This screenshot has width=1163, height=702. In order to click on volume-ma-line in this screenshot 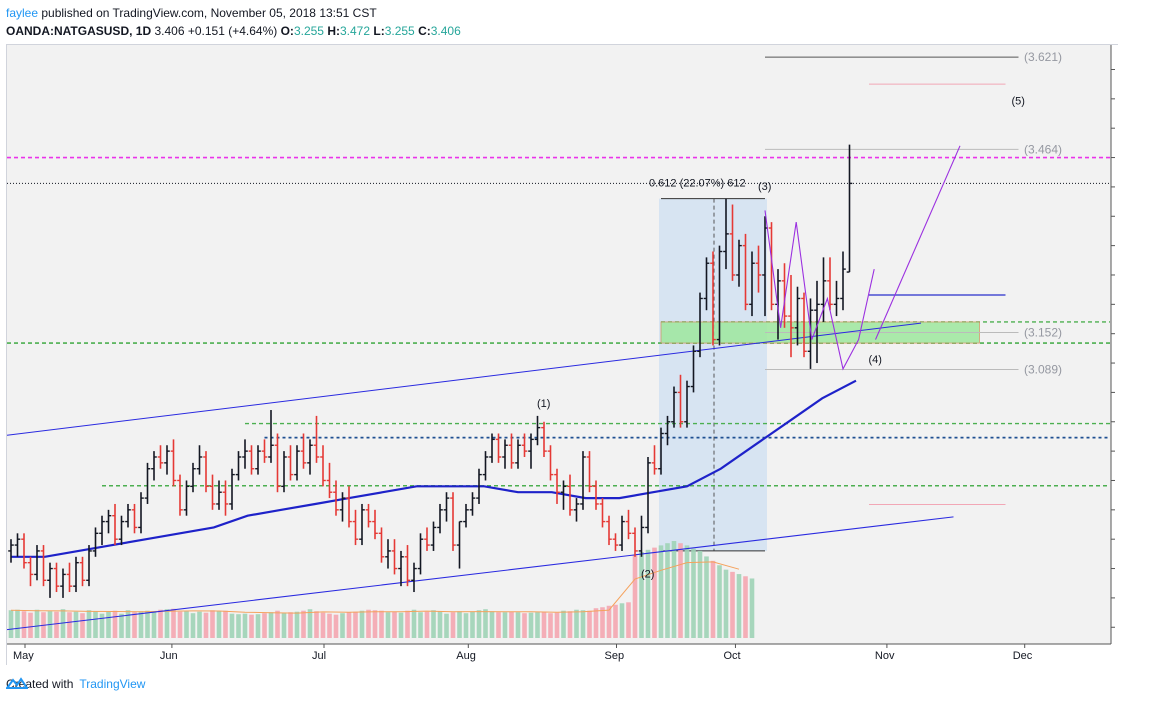, I will do `click(375, 587)`.